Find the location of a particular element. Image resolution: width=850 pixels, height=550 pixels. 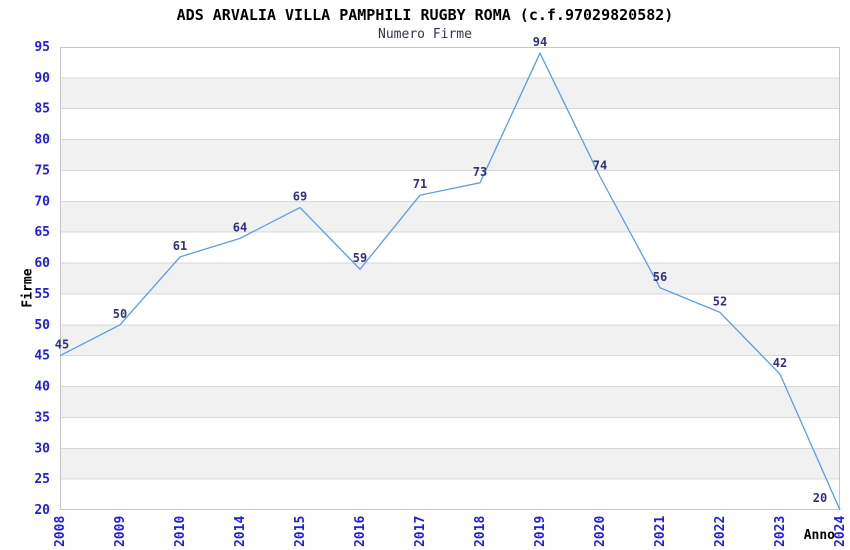

value-label: 69 is located at coordinates (300, 197).